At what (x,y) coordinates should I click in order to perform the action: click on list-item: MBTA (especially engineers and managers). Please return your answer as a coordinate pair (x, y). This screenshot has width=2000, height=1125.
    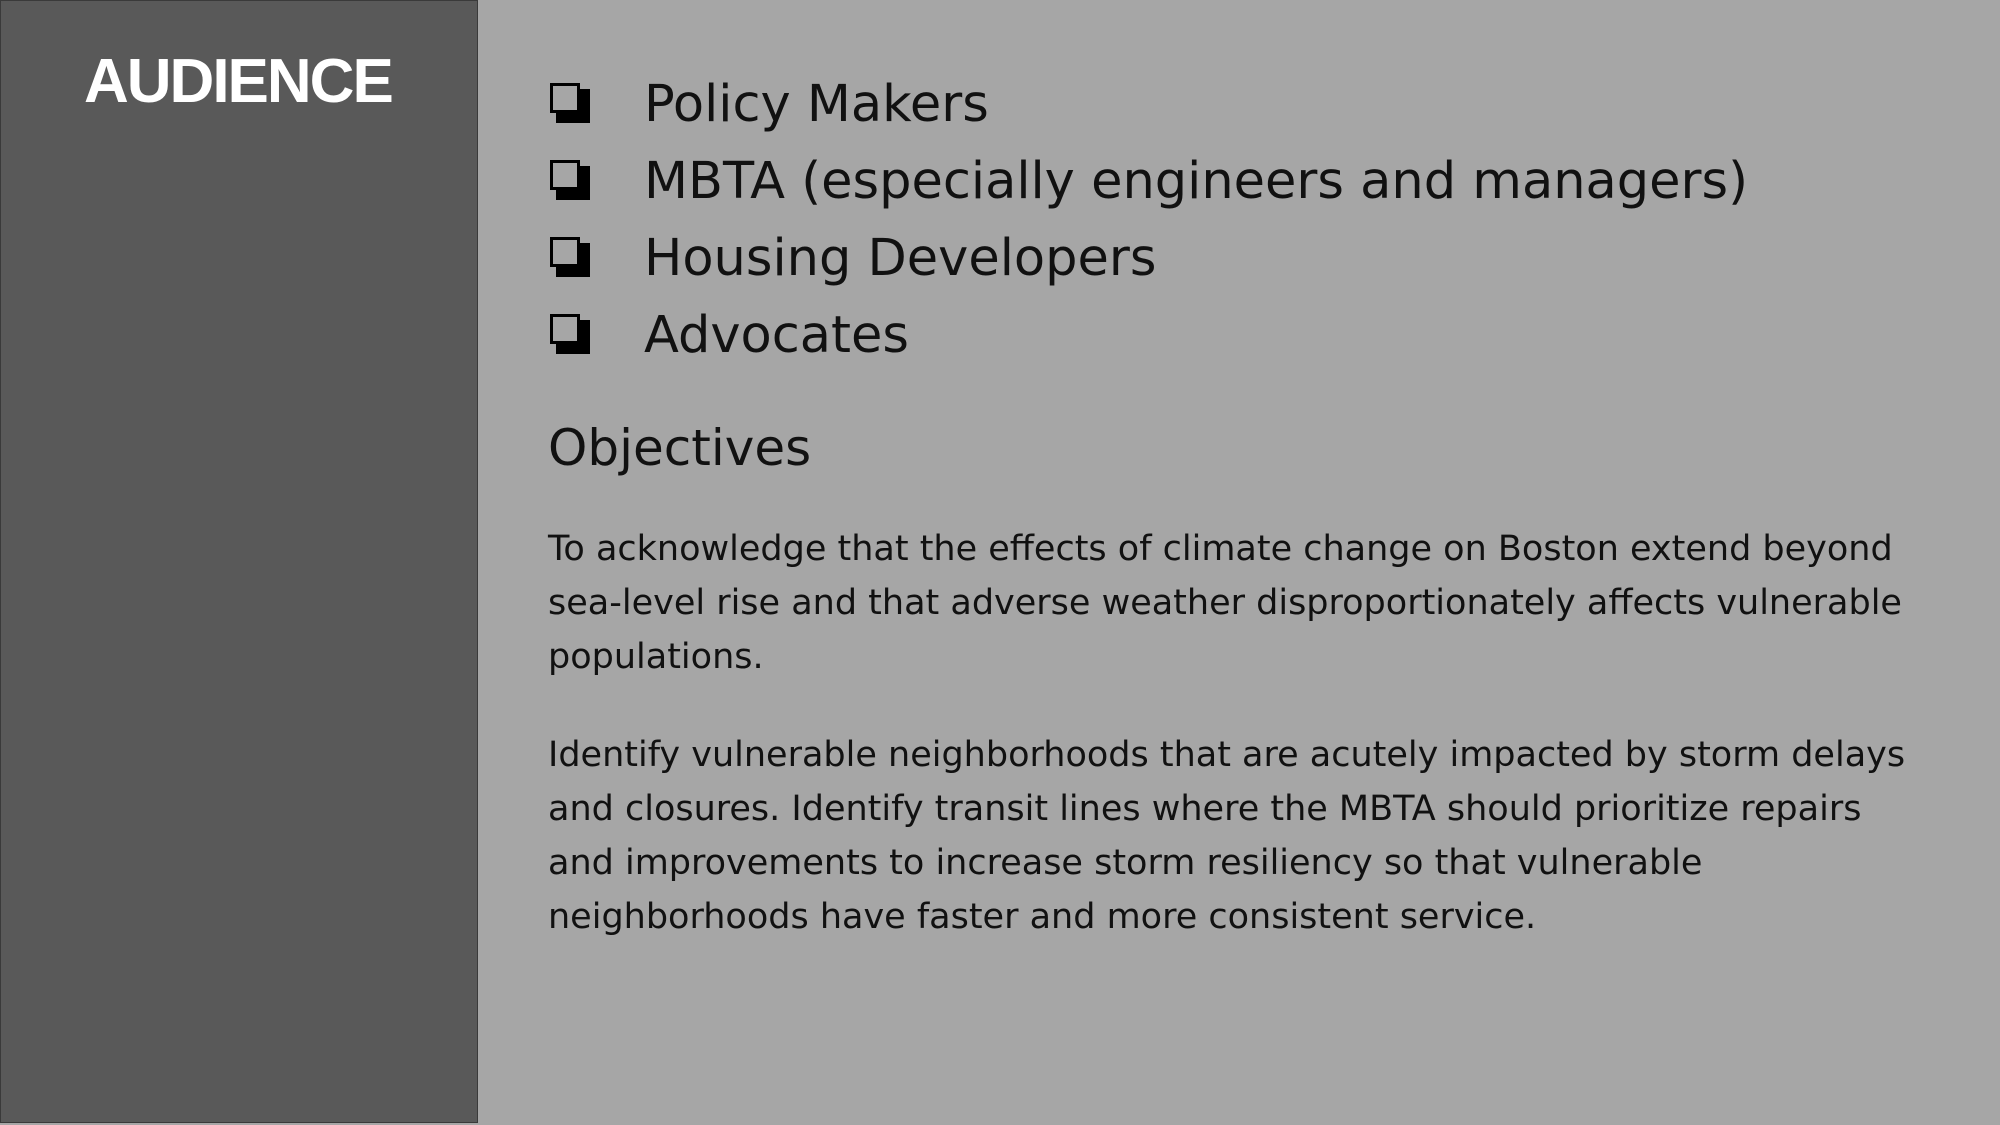
    Looking at the image, I should click on (1248, 181).